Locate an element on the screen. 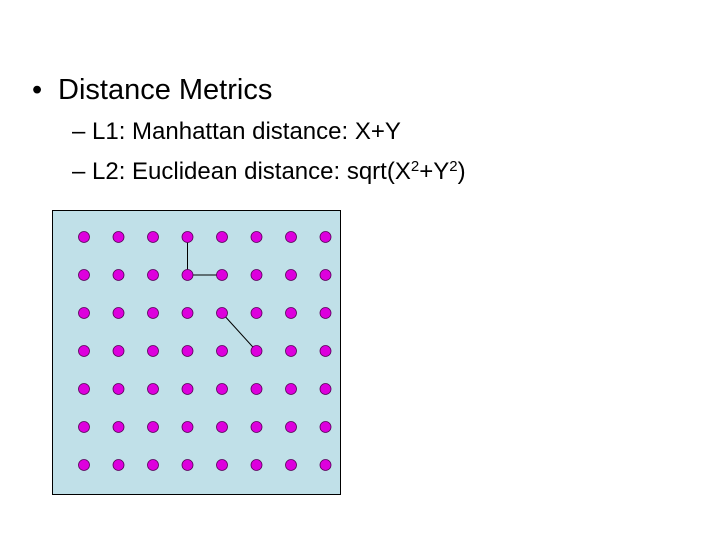  heading-text: Distance Metrics is located at coordinates (165, 90).